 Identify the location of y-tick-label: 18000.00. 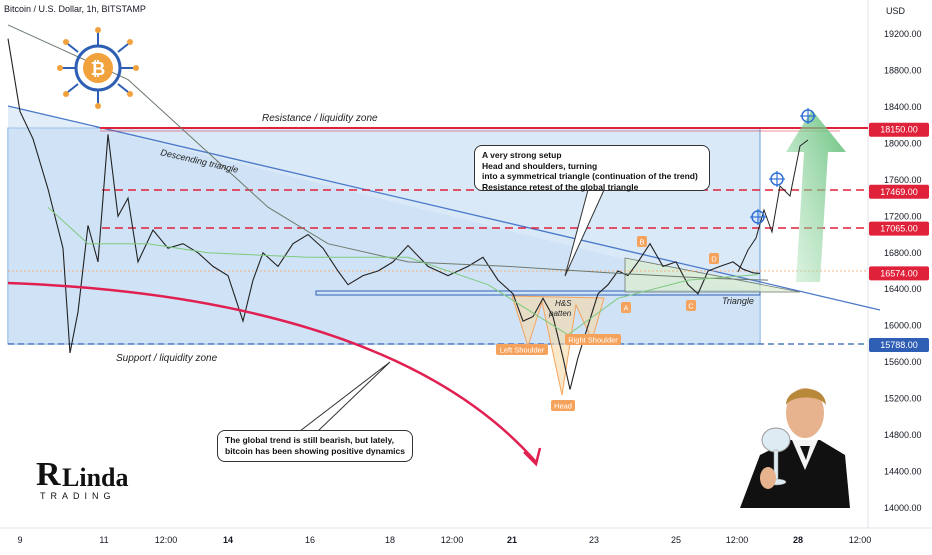
(903, 143).